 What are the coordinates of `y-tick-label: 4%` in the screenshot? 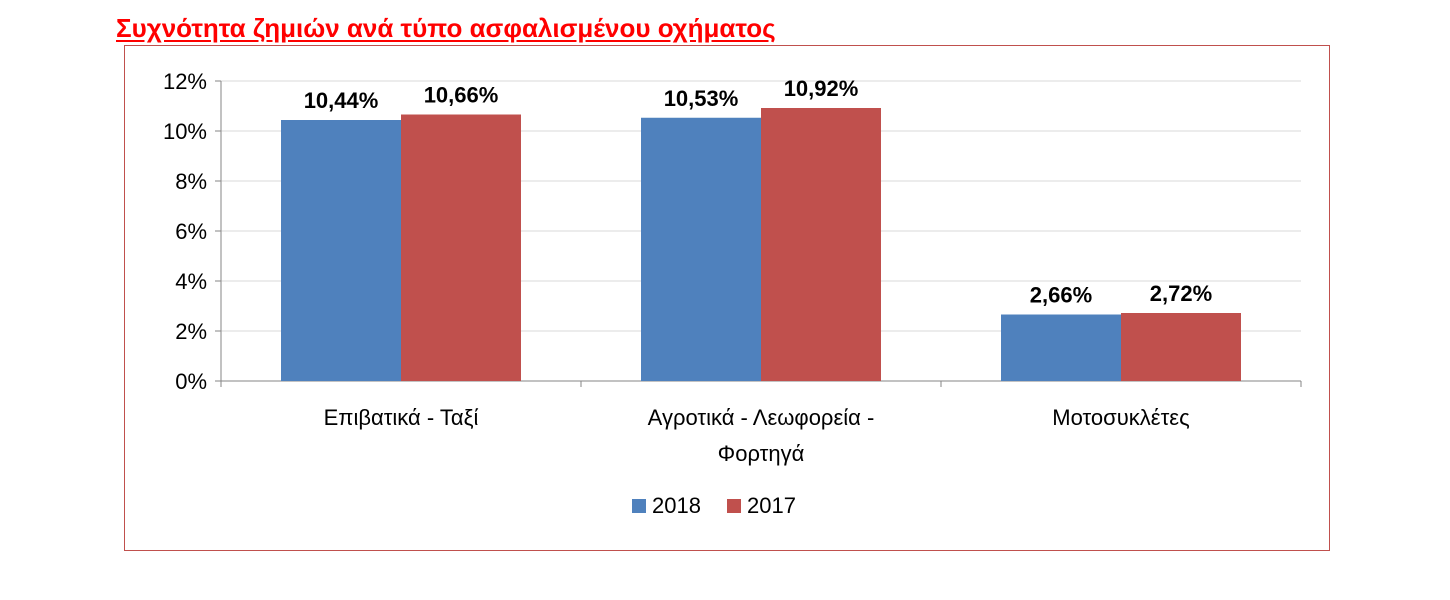 It's located at (191, 281).